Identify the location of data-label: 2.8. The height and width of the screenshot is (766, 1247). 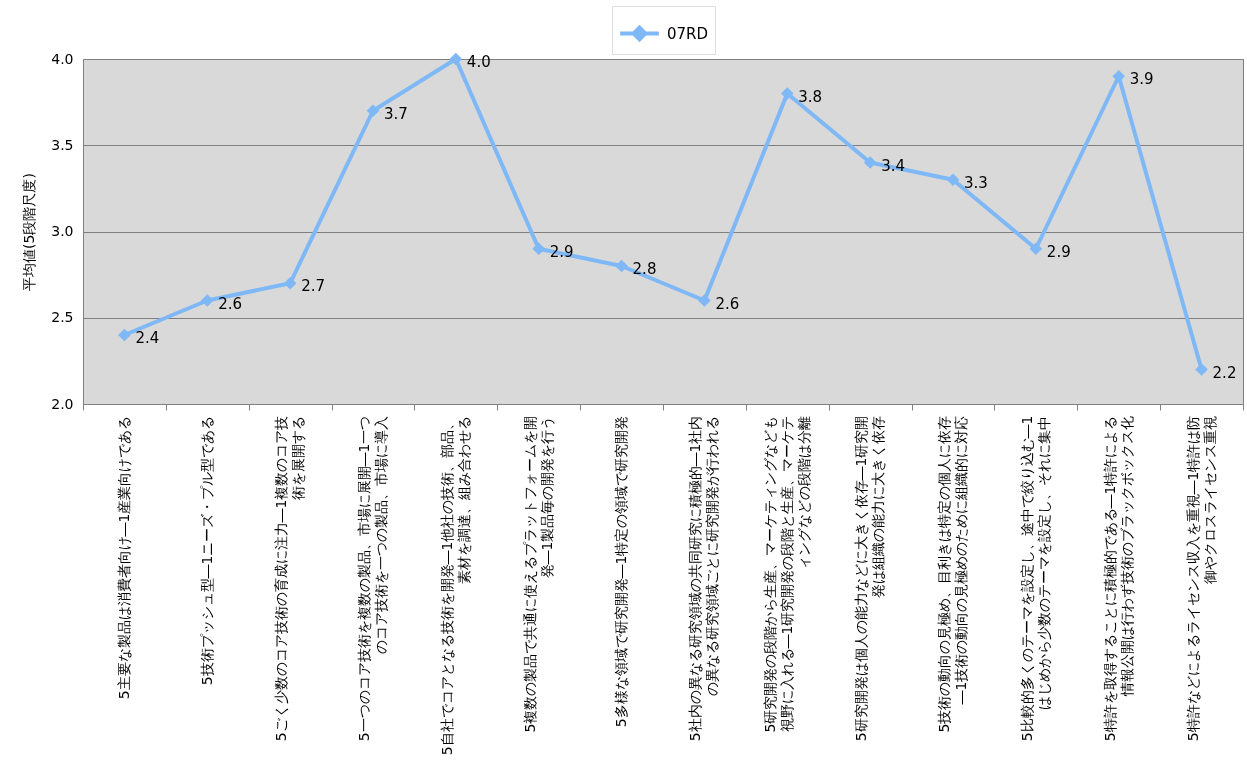
(644, 269).